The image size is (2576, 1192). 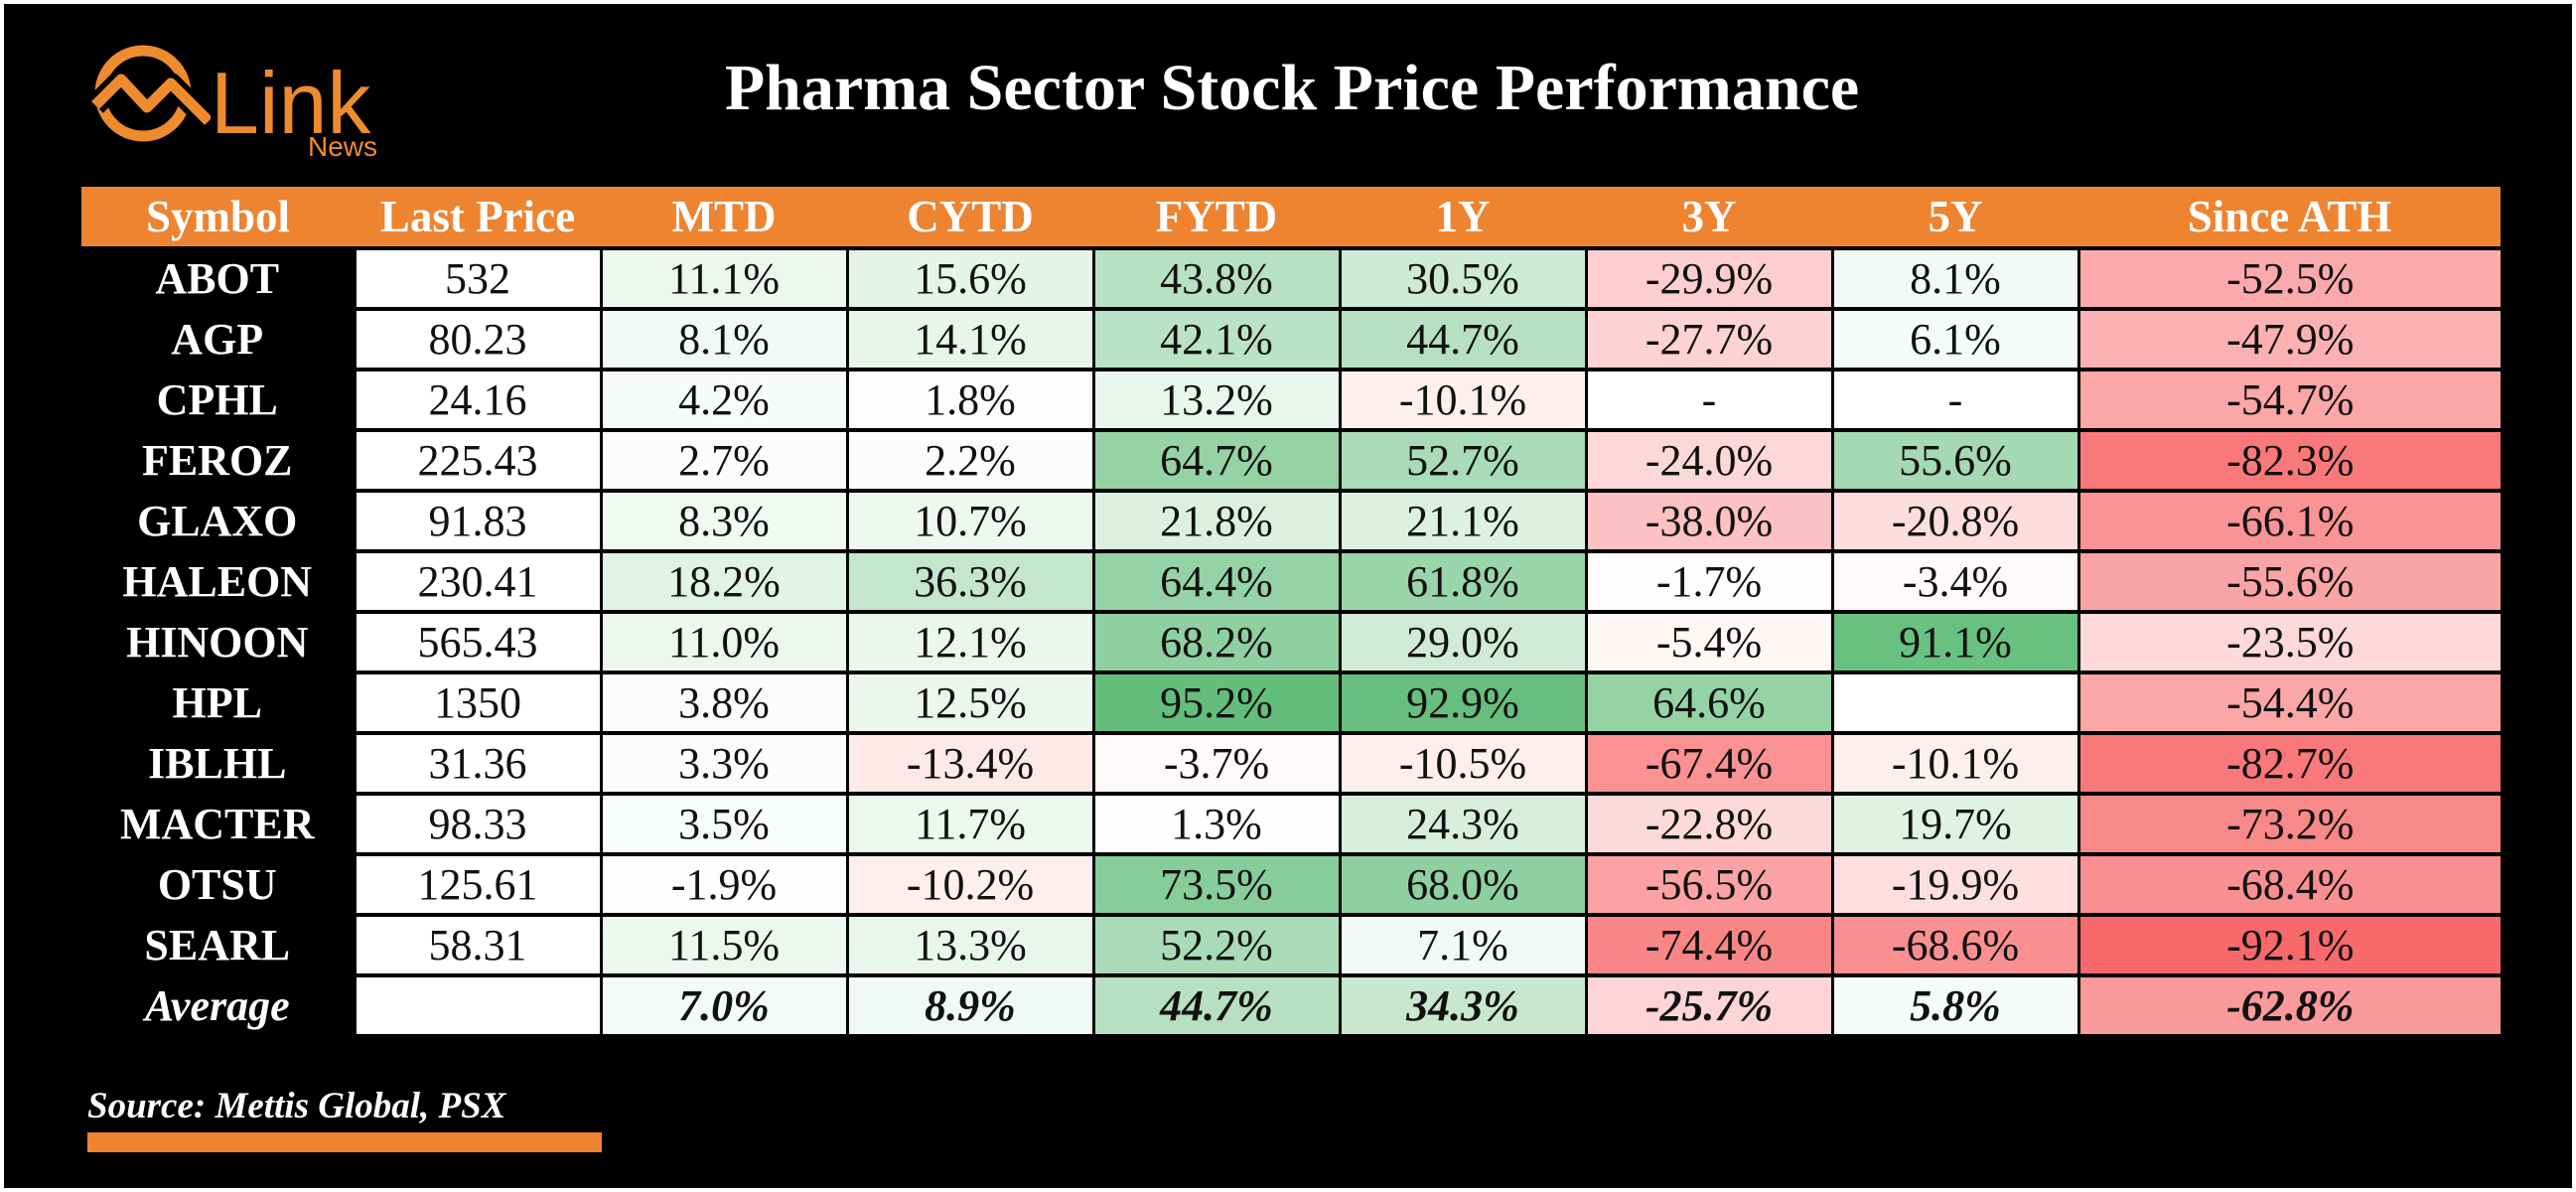 I want to click on return-cell: -5.4%, so click(x=1708, y=641).